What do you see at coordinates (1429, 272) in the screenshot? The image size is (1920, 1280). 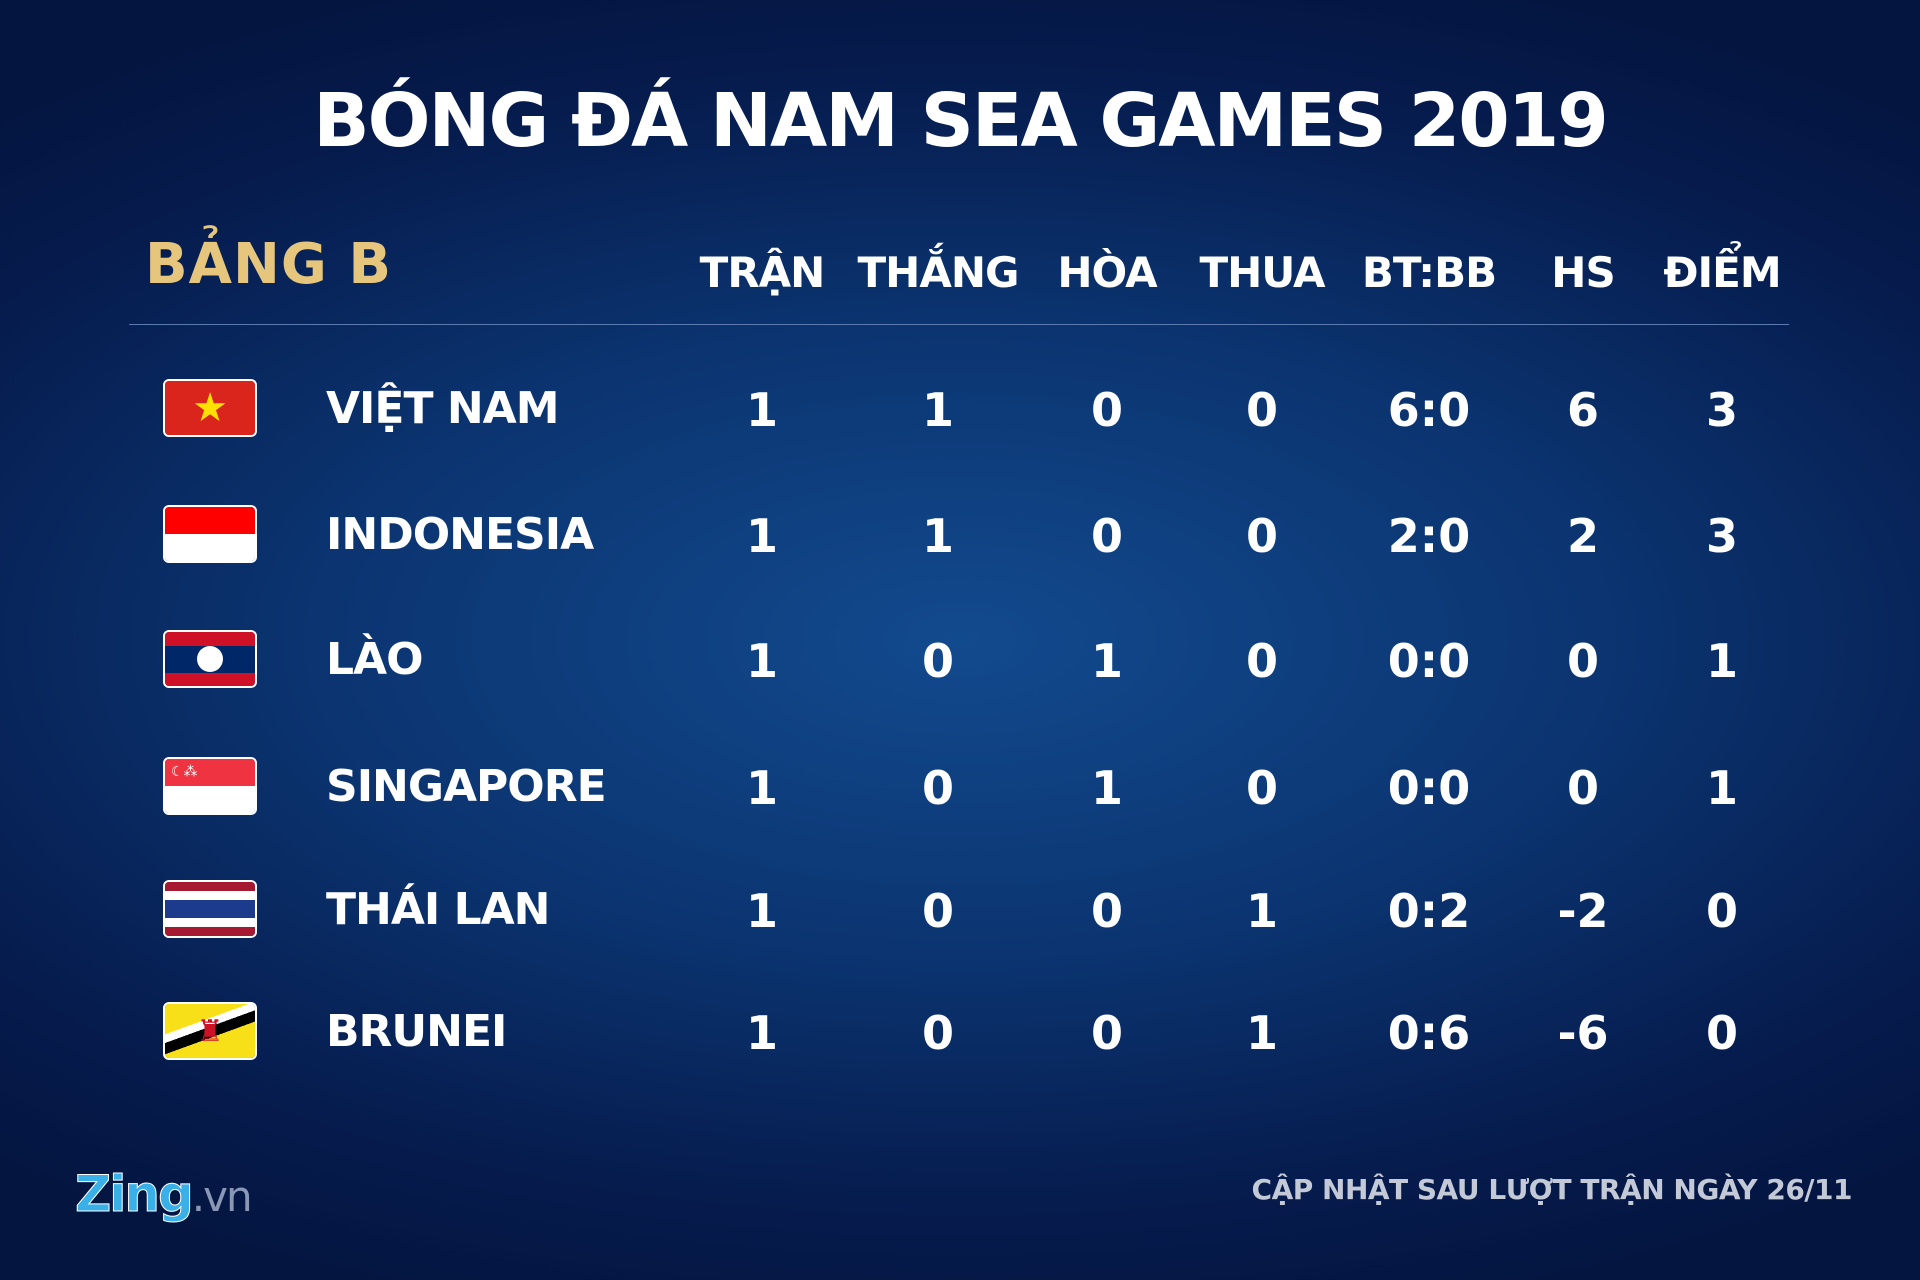 I see `header-goals: BT:BB` at bounding box center [1429, 272].